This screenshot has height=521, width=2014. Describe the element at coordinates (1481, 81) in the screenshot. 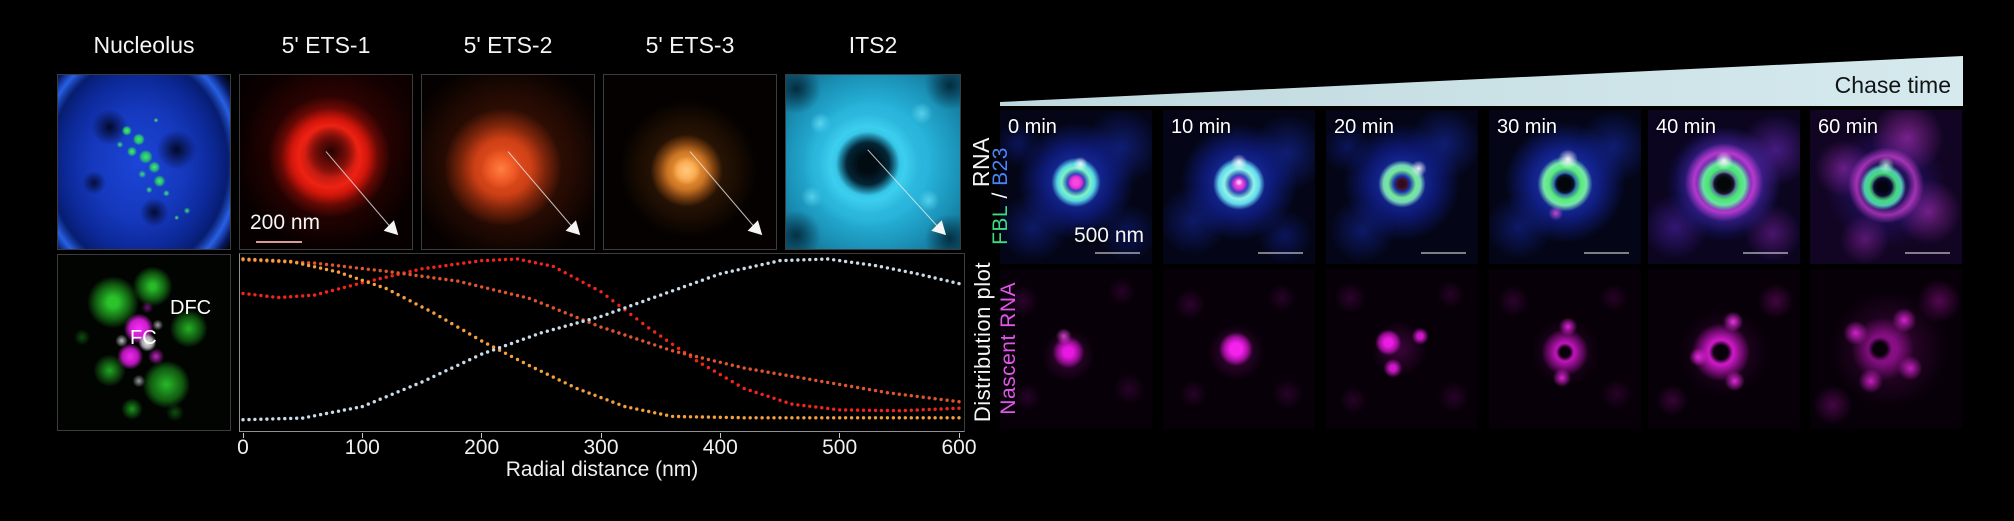

I see `chase-time-wedge: Chase time` at that location.